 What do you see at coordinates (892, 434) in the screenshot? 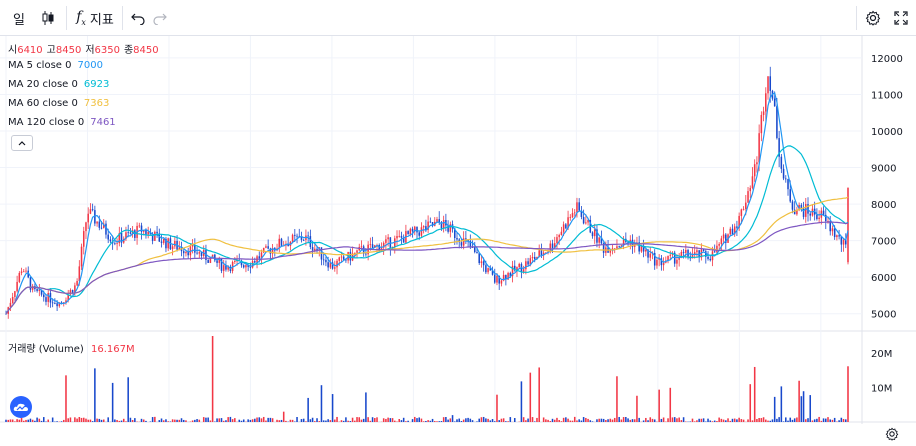
I see `axis-settings-button` at bounding box center [892, 434].